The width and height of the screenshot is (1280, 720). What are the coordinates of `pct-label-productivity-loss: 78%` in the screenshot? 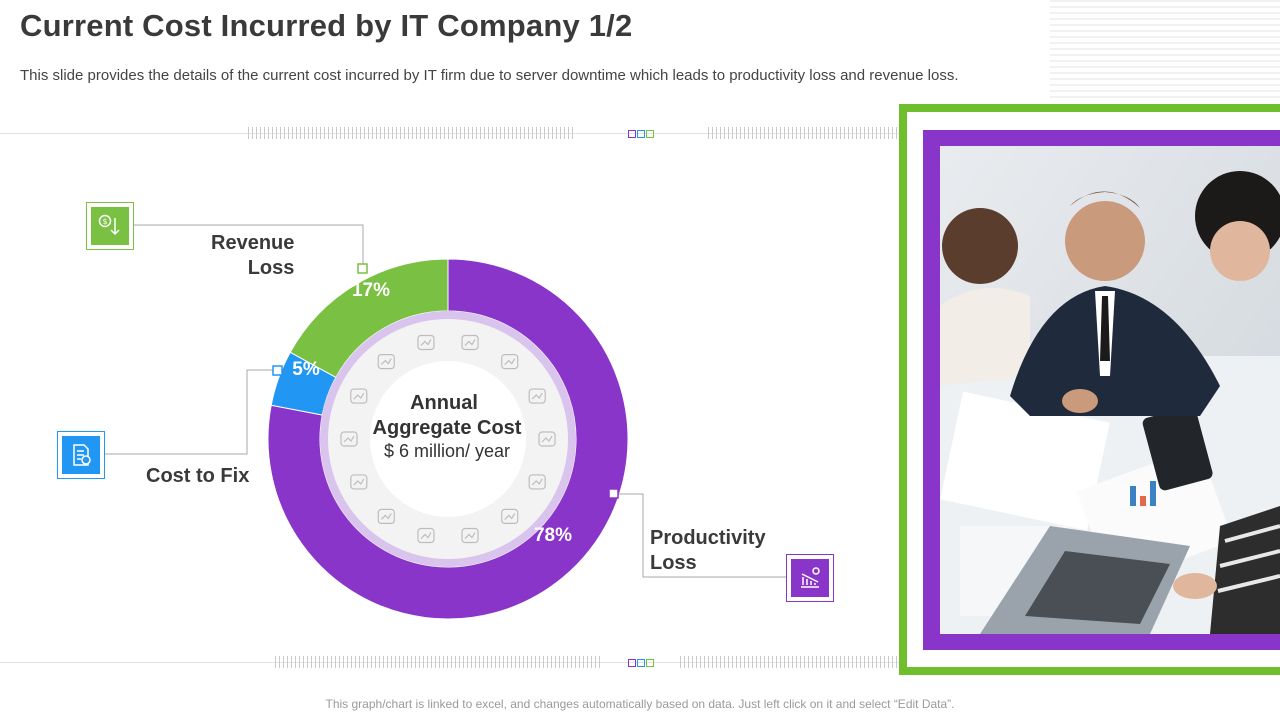 It's located at (553, 535).